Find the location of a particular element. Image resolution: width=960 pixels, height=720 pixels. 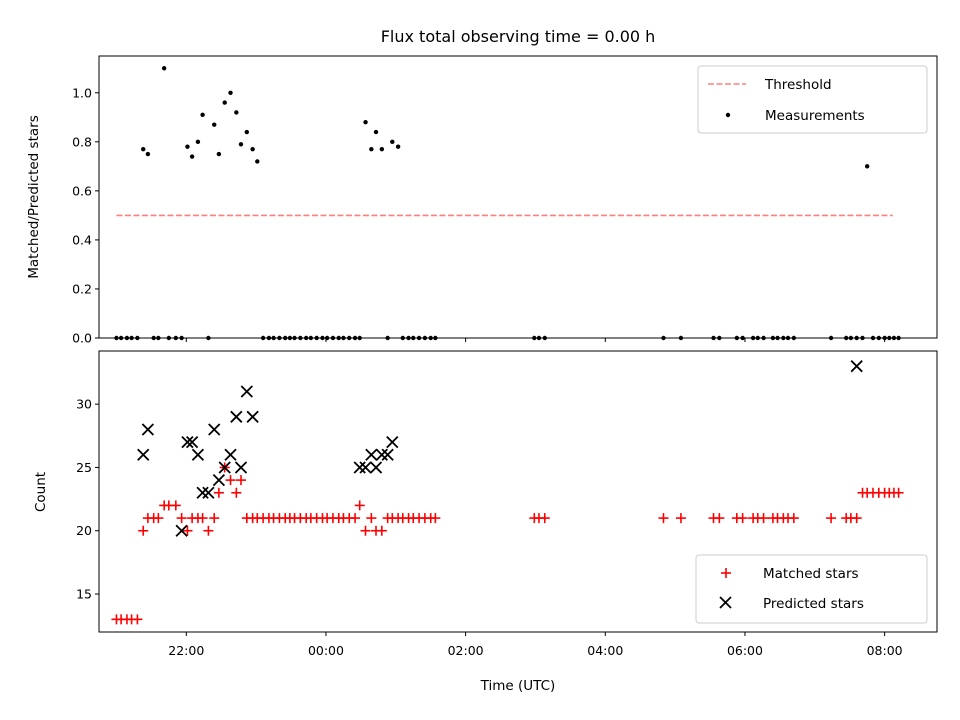

legend-measurements-marker is located at coordinates (728, 115).